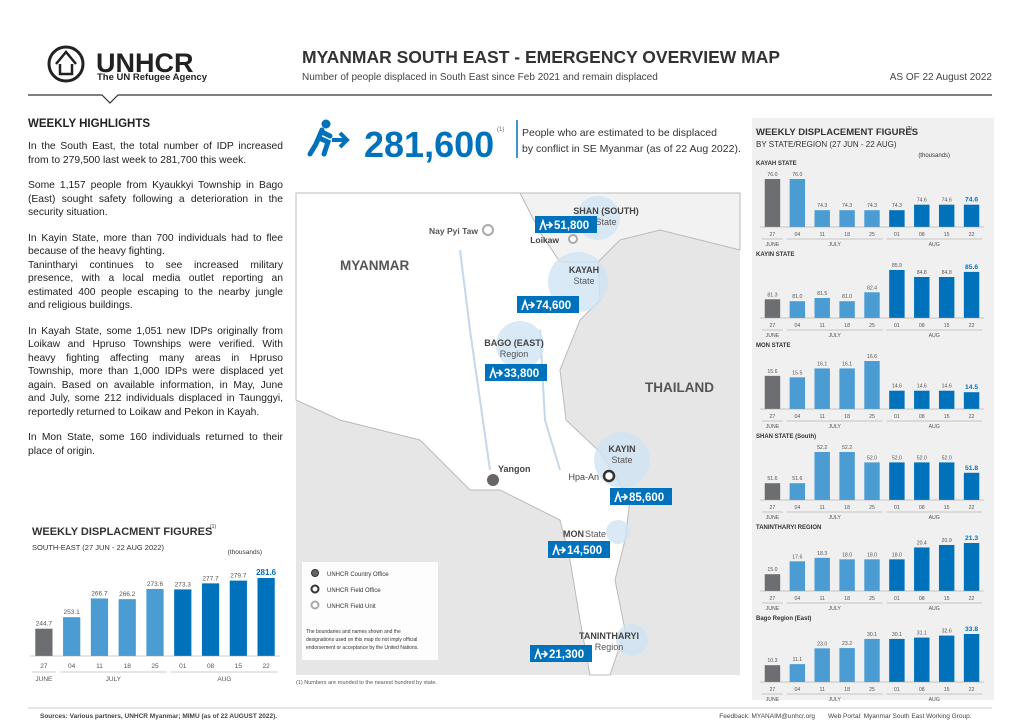  What do you see at coordinates (872, 206) in the screenshot?
I see `value-label: 74.3` at bounding box center [872, 206].